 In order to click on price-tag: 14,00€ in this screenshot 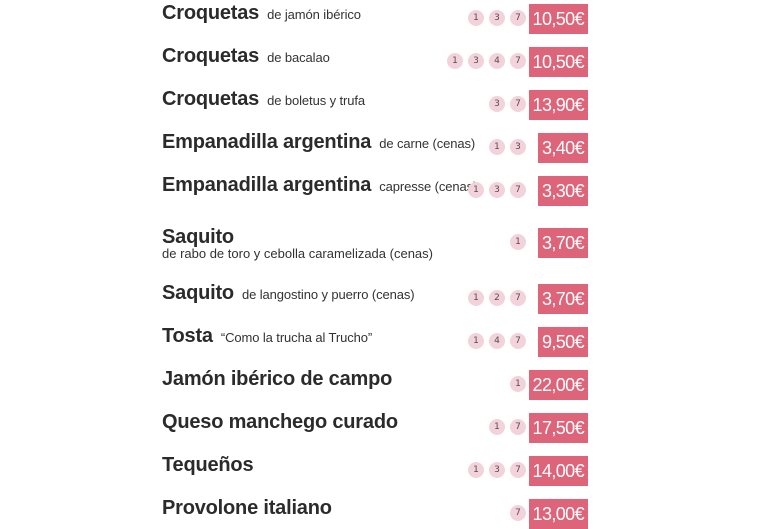, I will do `click(558, 471)`.